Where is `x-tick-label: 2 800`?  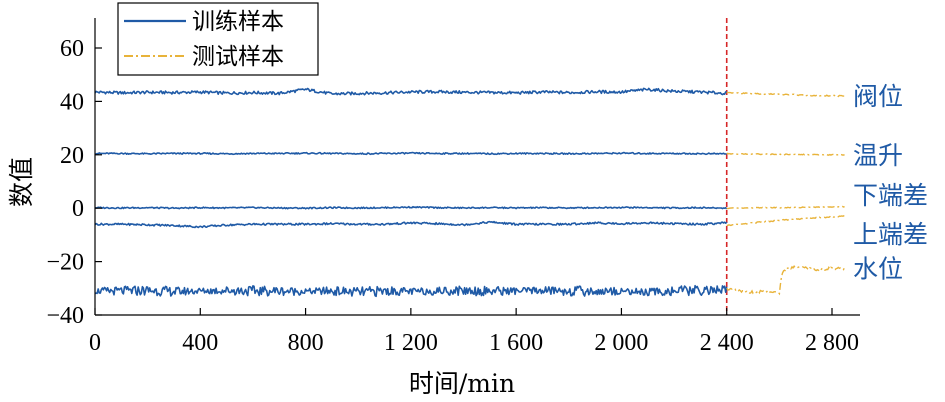 x-tick-label: 2 800 is located at coordinates (832, 343).